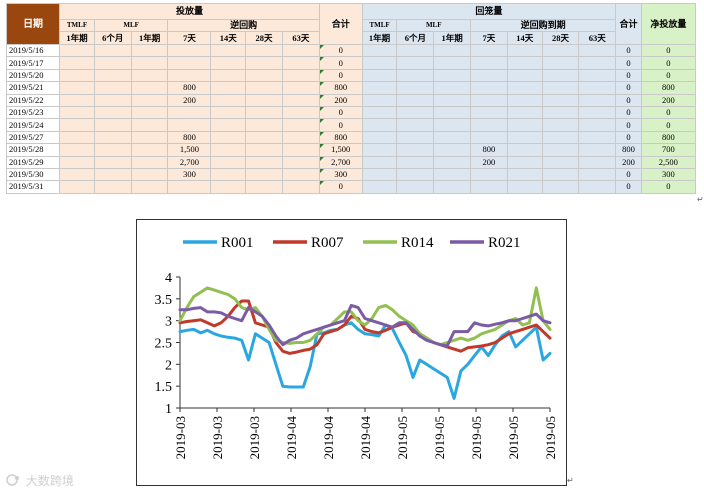 The width and height of the screenshot is (704, 495). Describe the element at coordinates (168, 322) in the screenshot. I see `y-tick-label: 3` at that location.